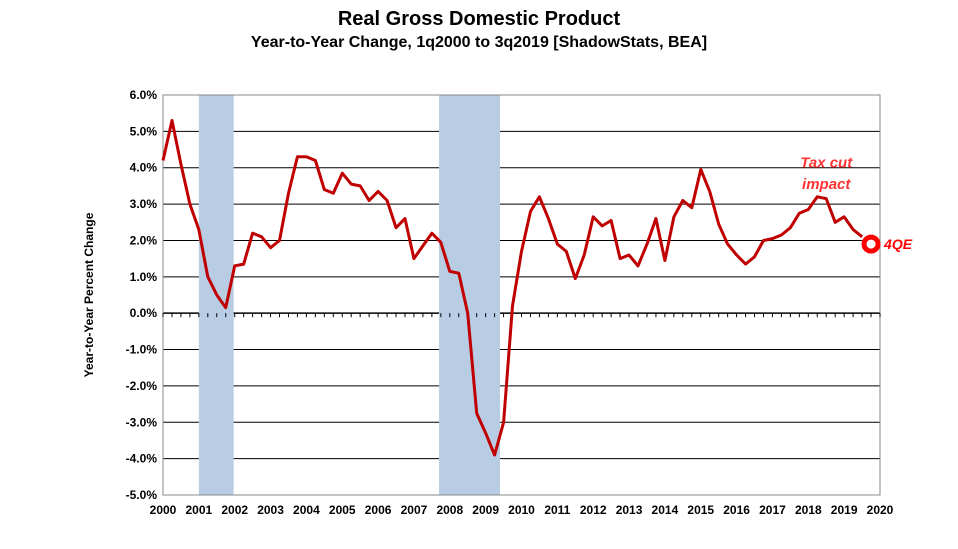 The width and height of the screenshot is (958, 549). Describe the element at coordinates (736, 510) in the screenshot. I see `x-tick-label: 2016` at that location.